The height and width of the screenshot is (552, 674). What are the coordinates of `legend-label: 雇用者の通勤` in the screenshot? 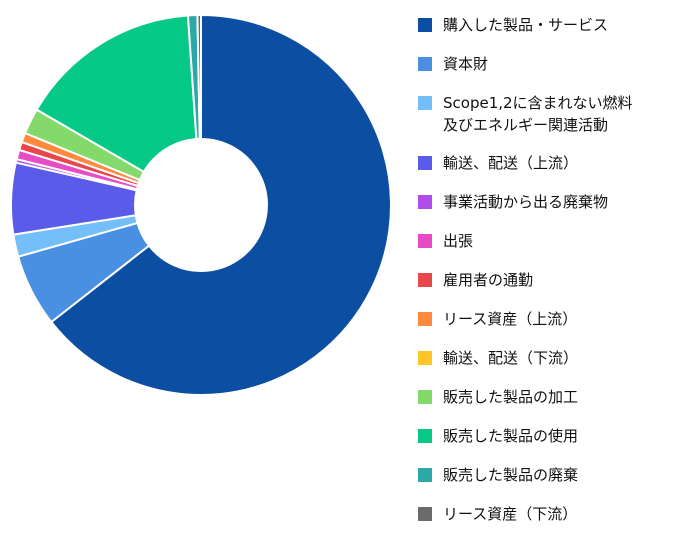 It's located at (488, 280).